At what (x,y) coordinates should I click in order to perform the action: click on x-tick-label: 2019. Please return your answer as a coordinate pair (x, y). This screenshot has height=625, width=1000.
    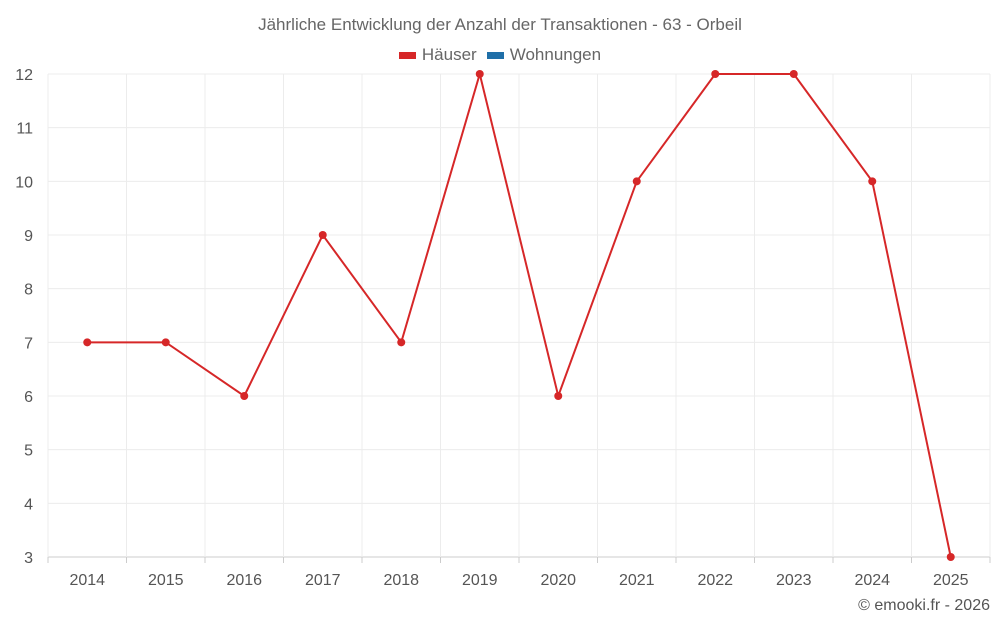
    Looking at the image, I should click on (480, 580).